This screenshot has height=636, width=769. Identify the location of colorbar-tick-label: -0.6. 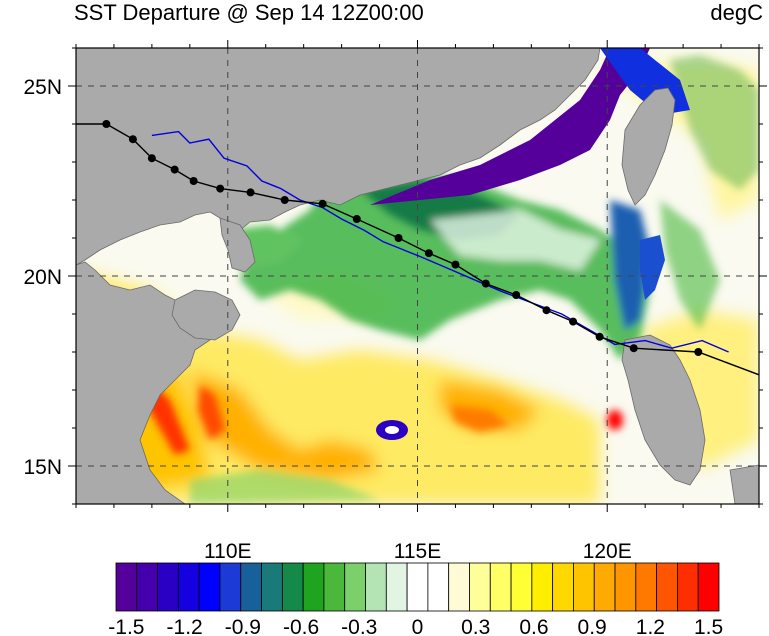
(301, 626).